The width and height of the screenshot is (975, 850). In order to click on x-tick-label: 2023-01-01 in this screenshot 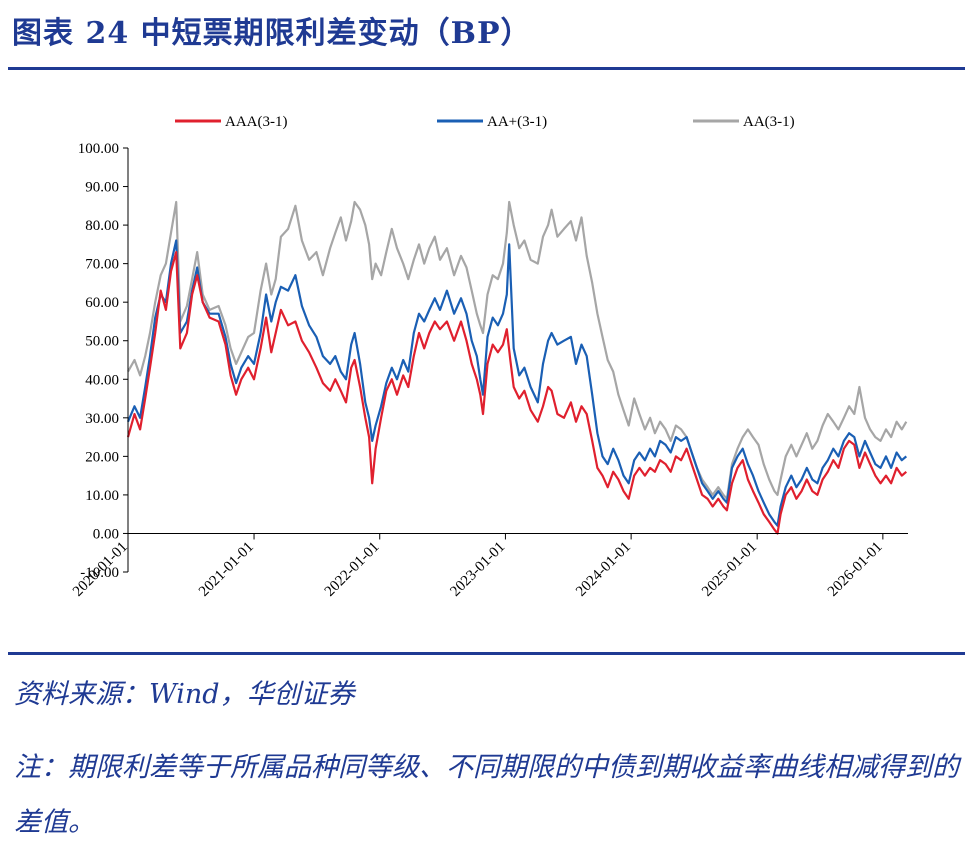, I will do `click(477, 569)`.